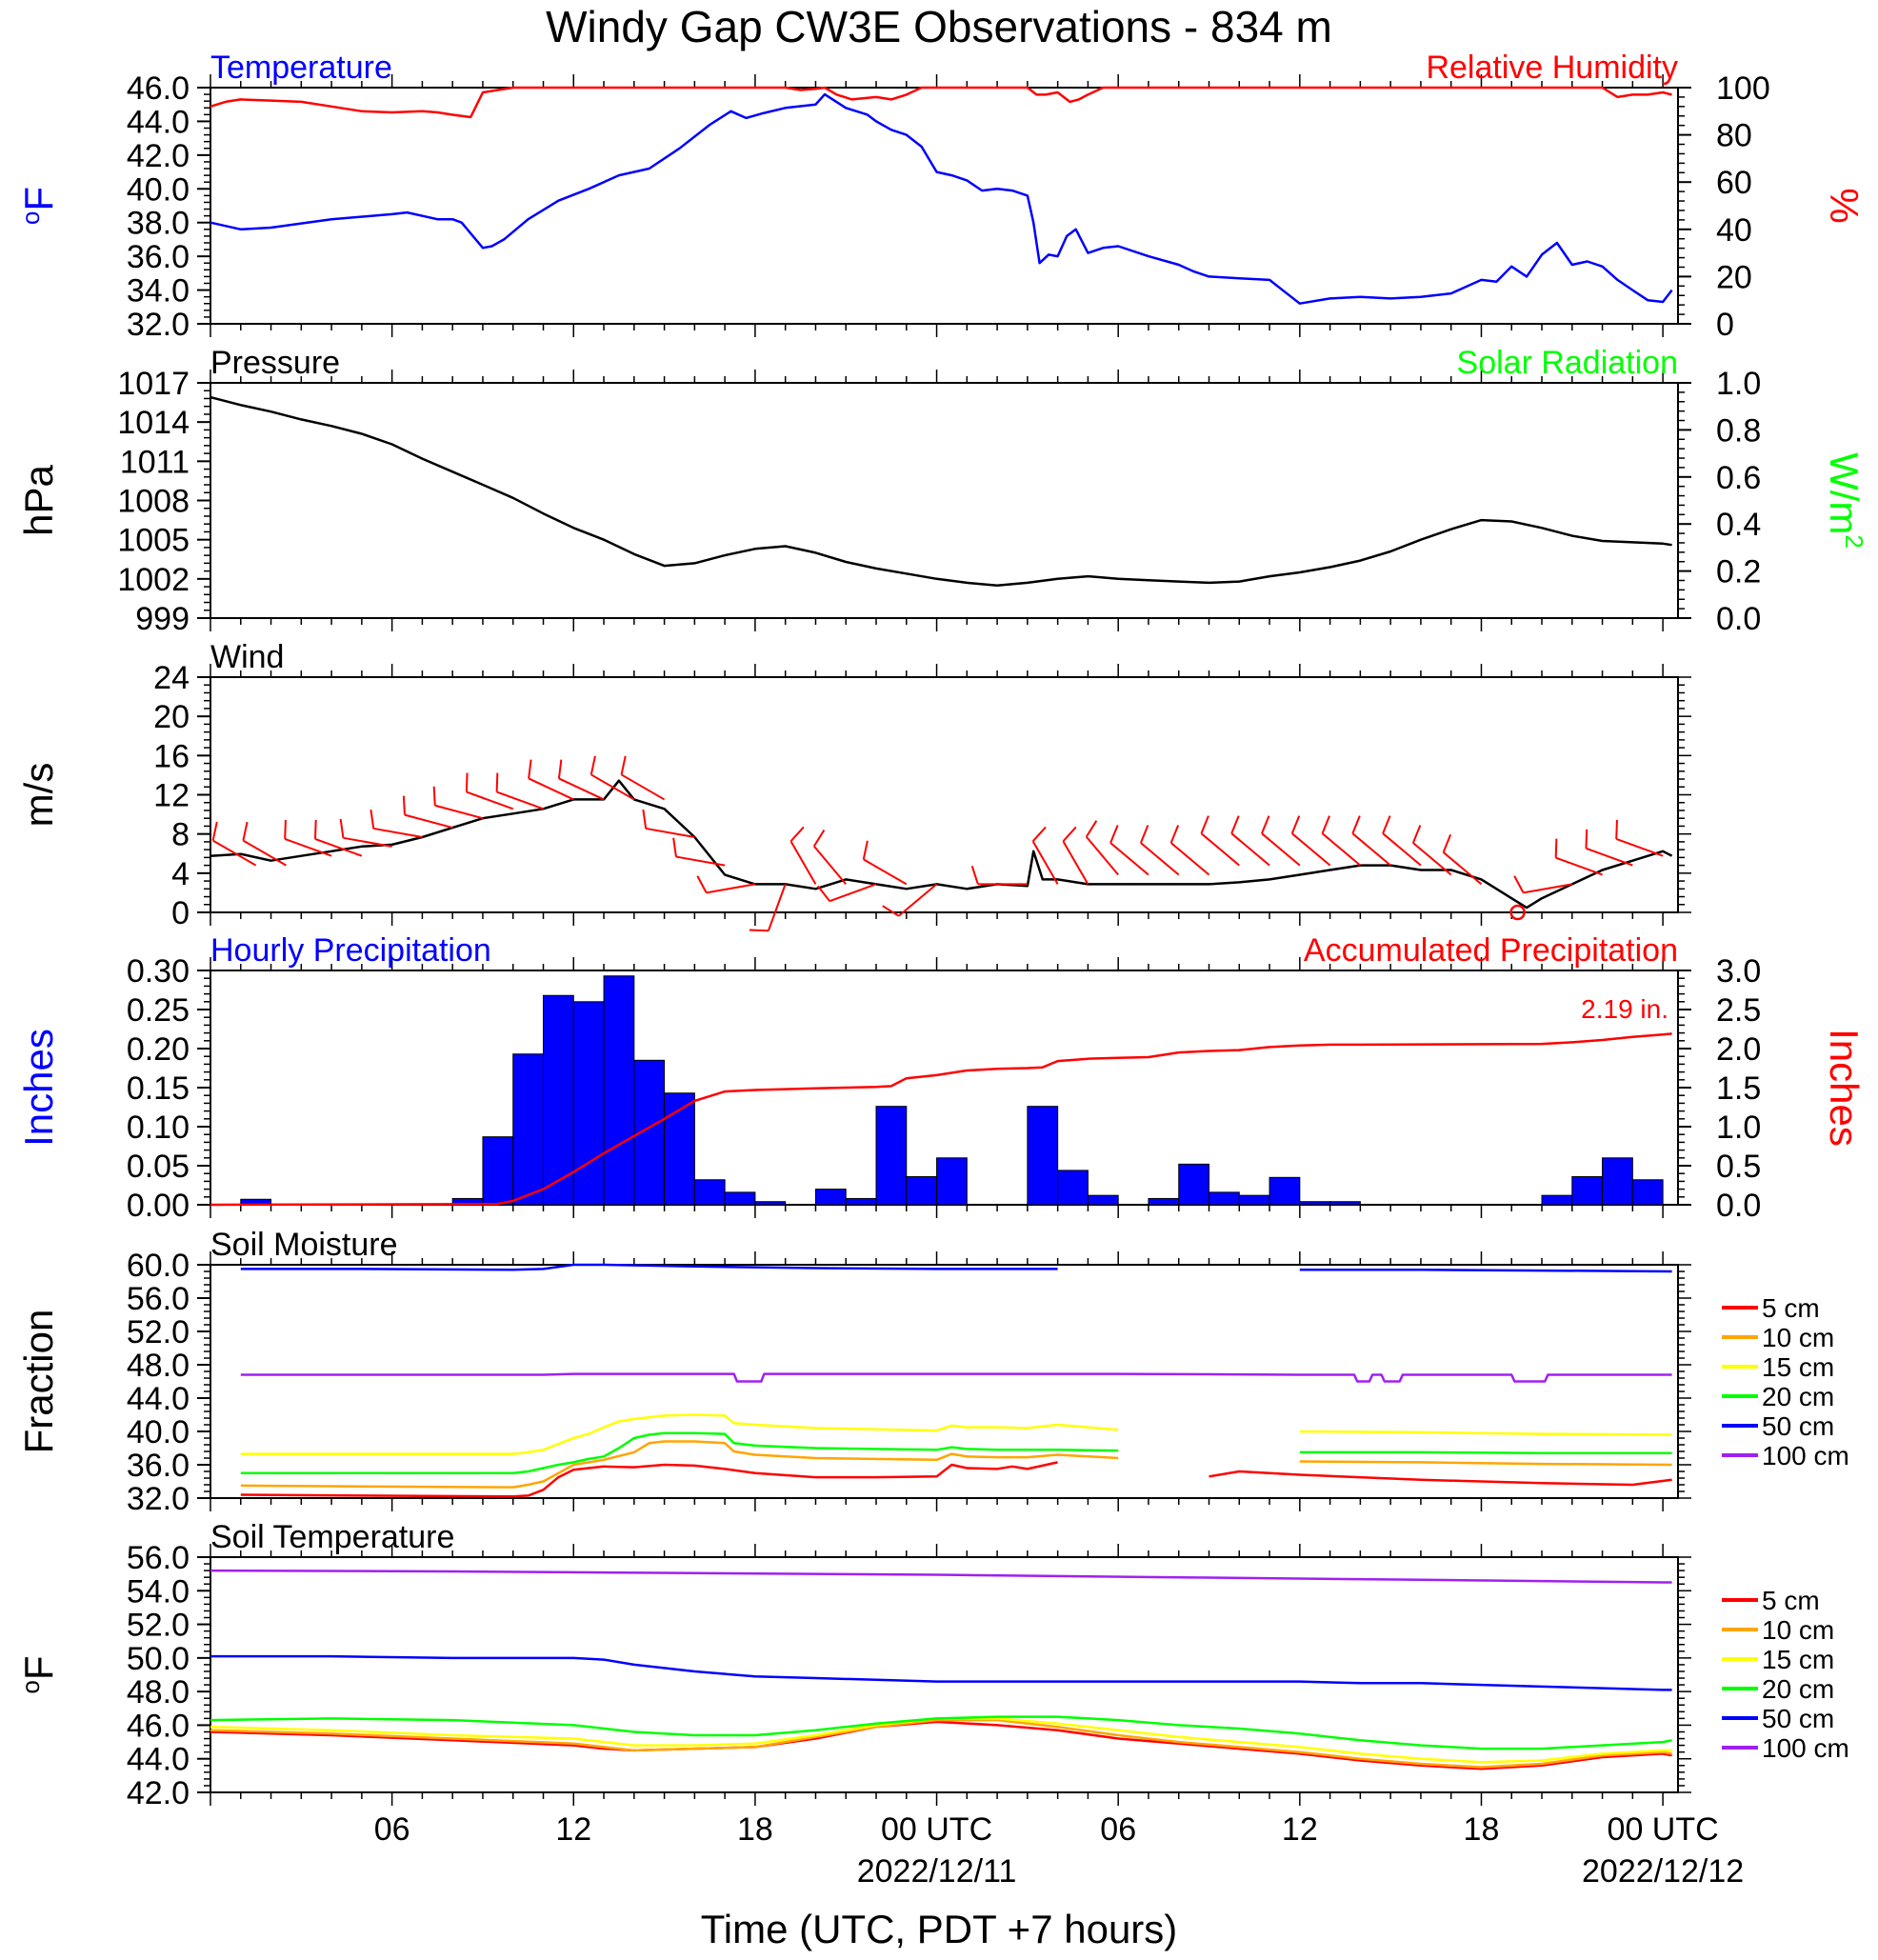 The width and height of the screenshot is (1878, 1960). I want to click on y-tick-label-left: 999, so click(162, 619).